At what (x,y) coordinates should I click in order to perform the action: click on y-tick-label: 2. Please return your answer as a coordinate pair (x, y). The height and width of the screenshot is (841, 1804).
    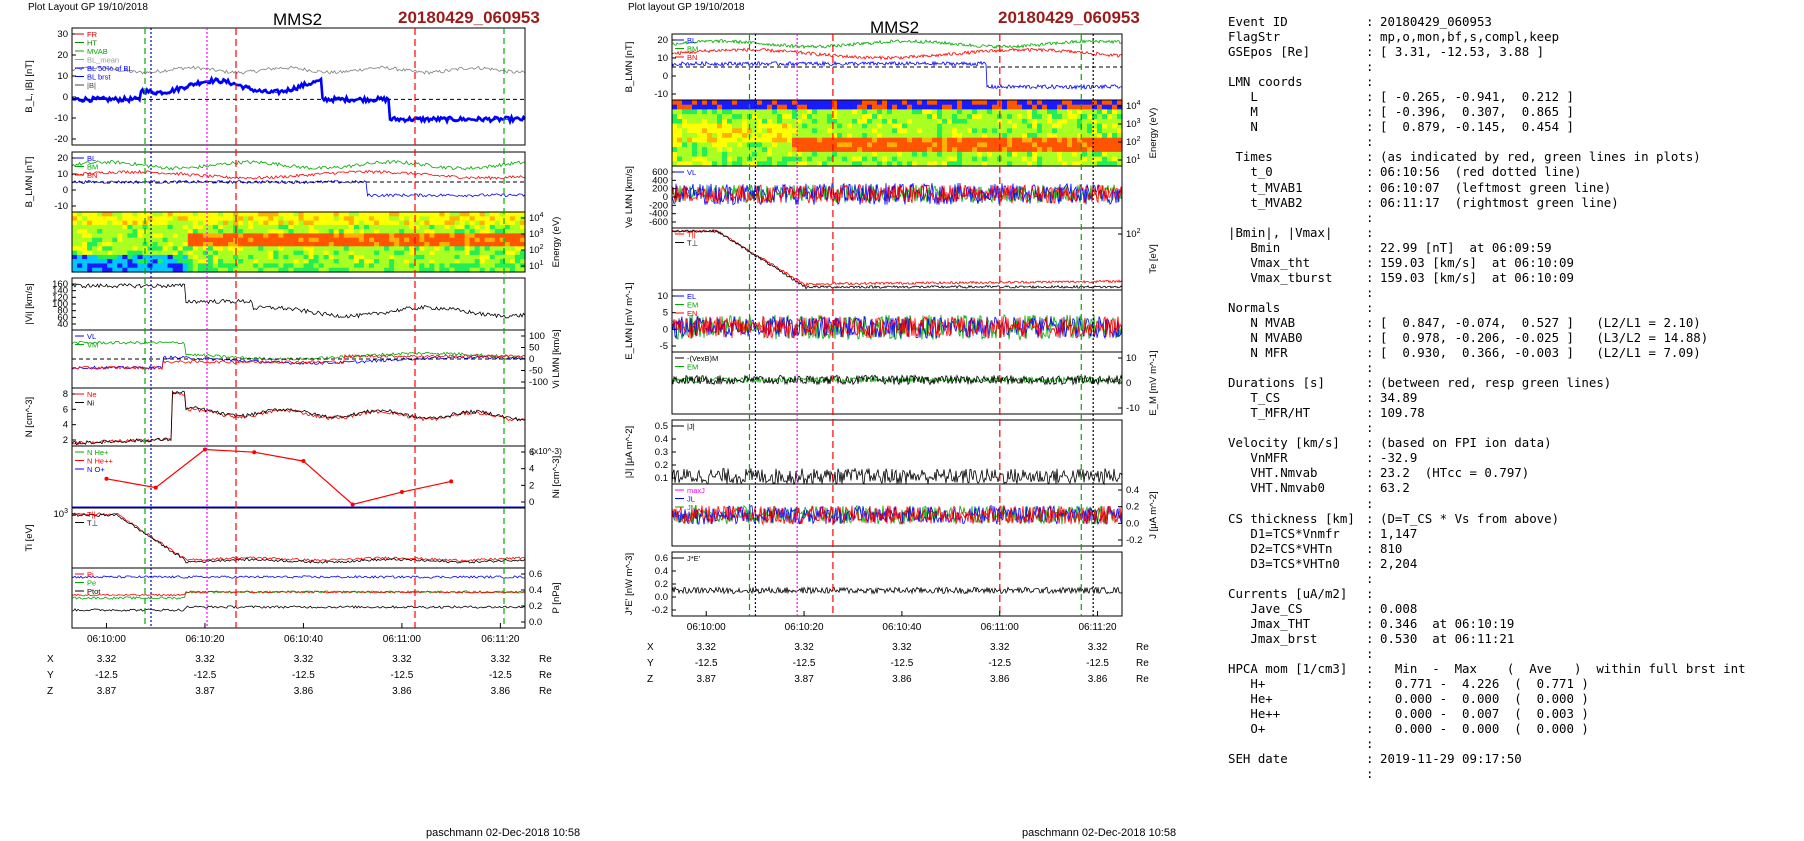
    Looking at the image, I should click on (531, 485).